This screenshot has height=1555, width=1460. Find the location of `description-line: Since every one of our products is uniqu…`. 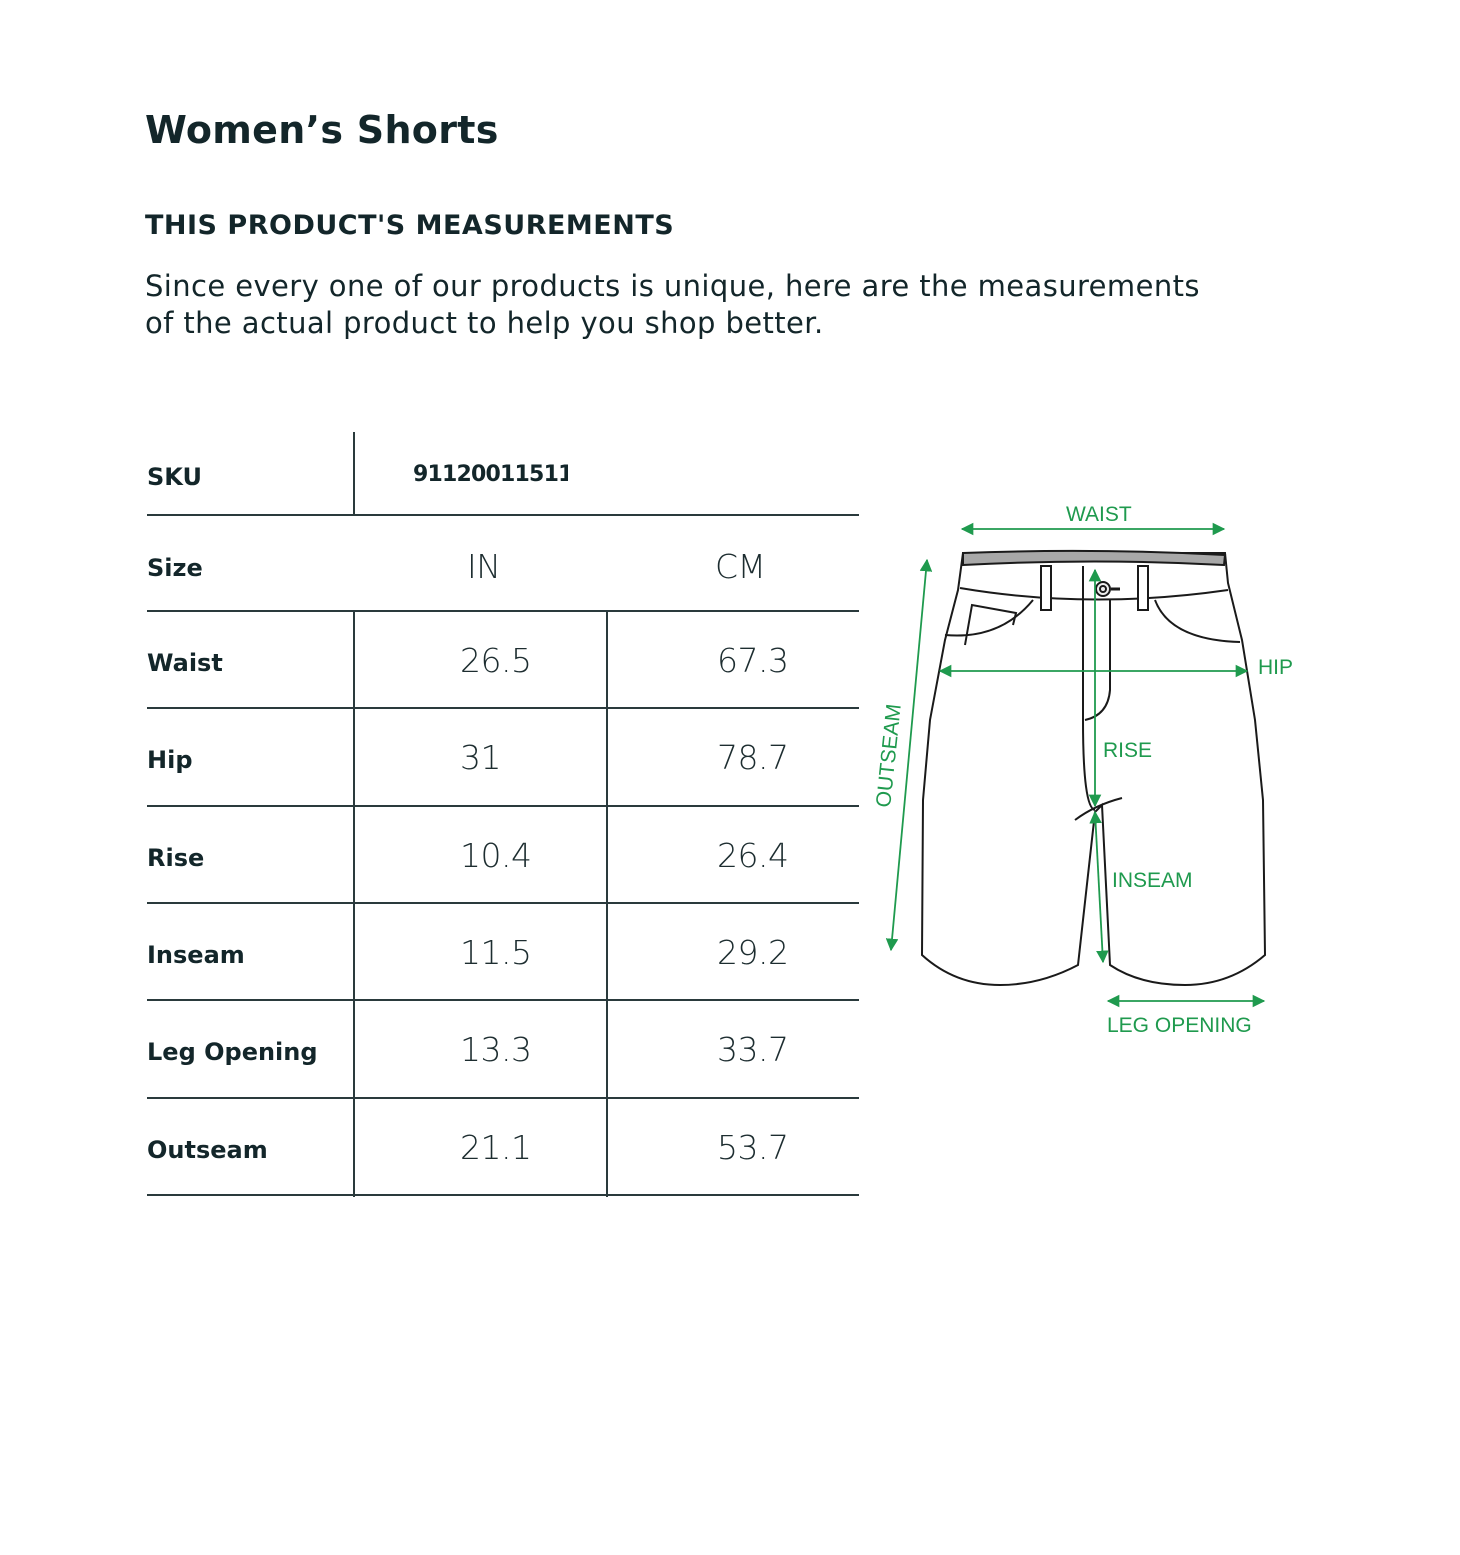

description-line: Since every one of our products is uniqu… is located at coordinates (672, 286).